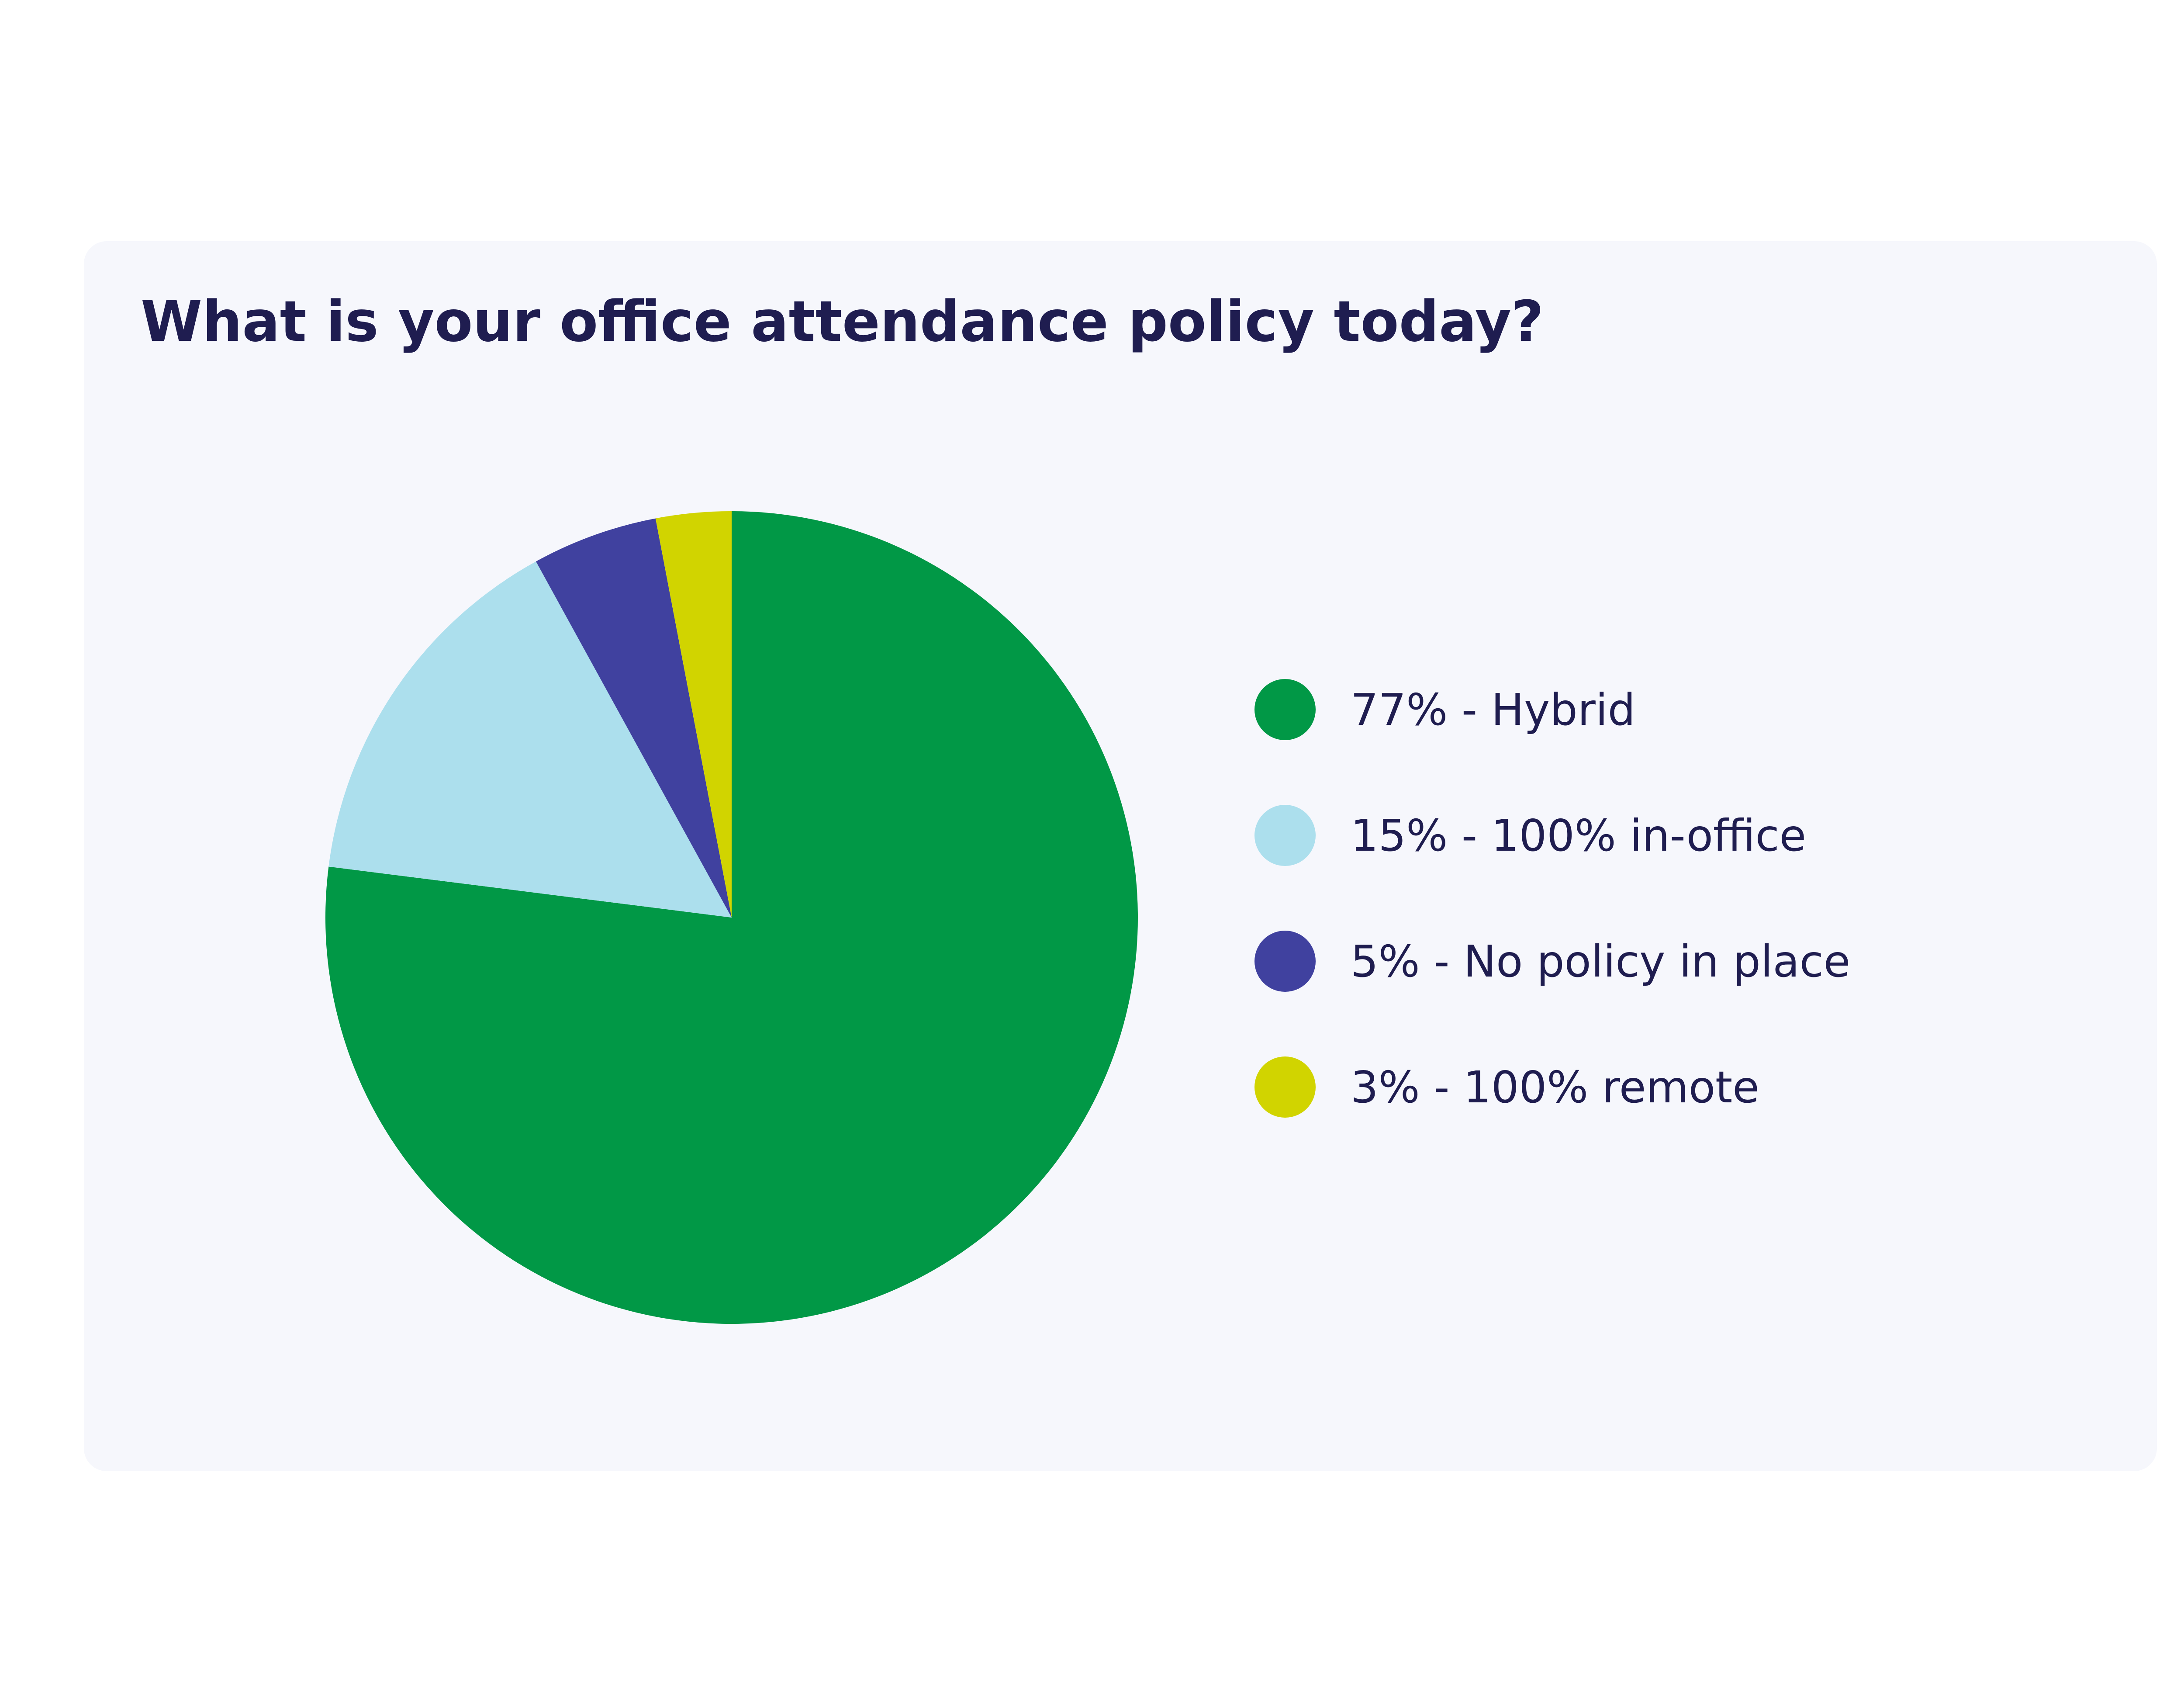 This screenshot has width=2184, height=1704. Describe the element at coordinates (1285, 1087) in the screenshot. I see `legend-swatch-remote` at that location.